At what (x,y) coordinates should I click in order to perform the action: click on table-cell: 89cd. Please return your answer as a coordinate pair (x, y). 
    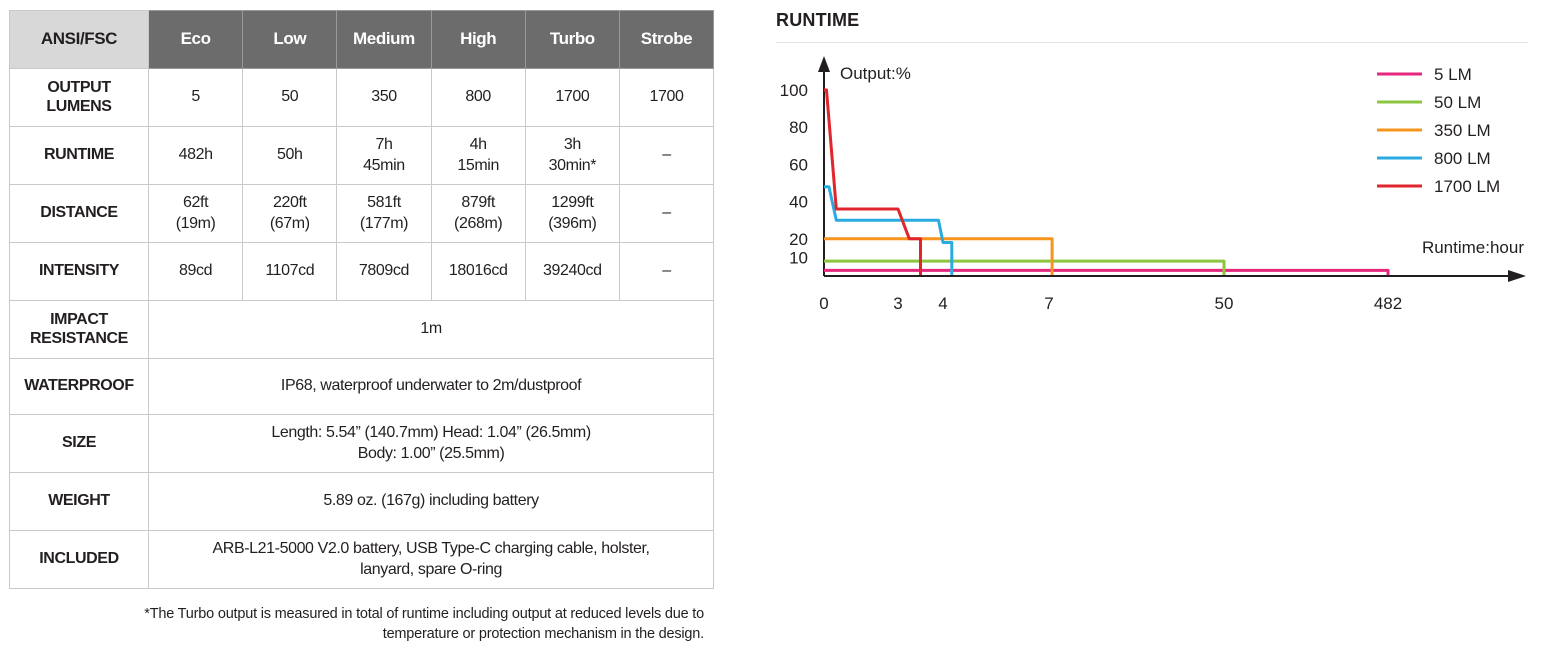
    Looking at the image, I should click on (195, 271).